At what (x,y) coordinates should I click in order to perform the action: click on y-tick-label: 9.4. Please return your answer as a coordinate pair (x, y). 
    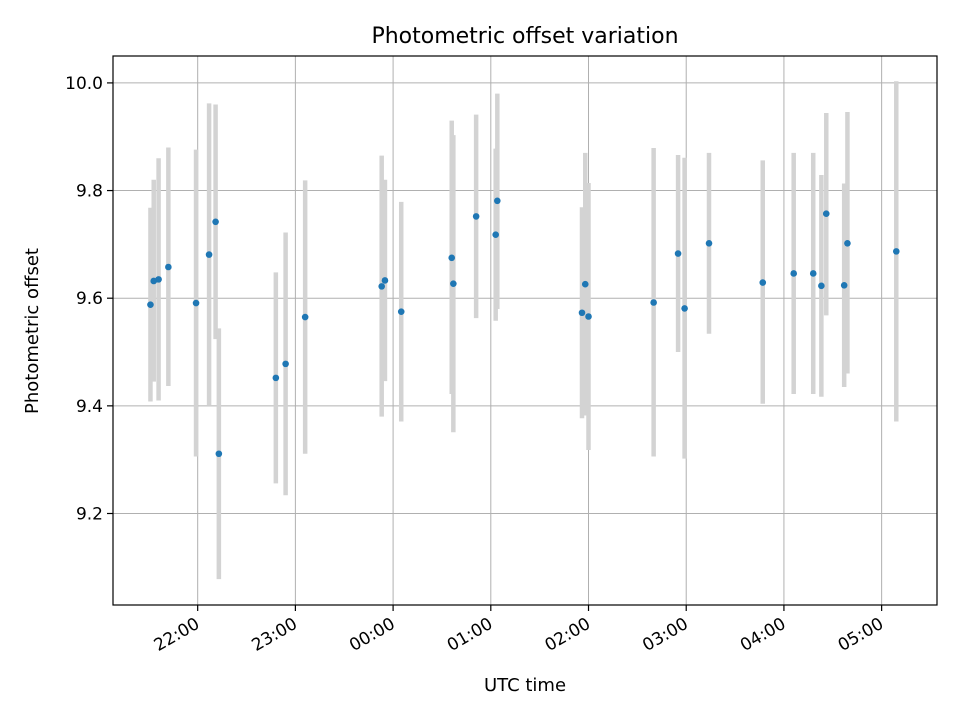
    Looking at the image, I should click on (89, 407).